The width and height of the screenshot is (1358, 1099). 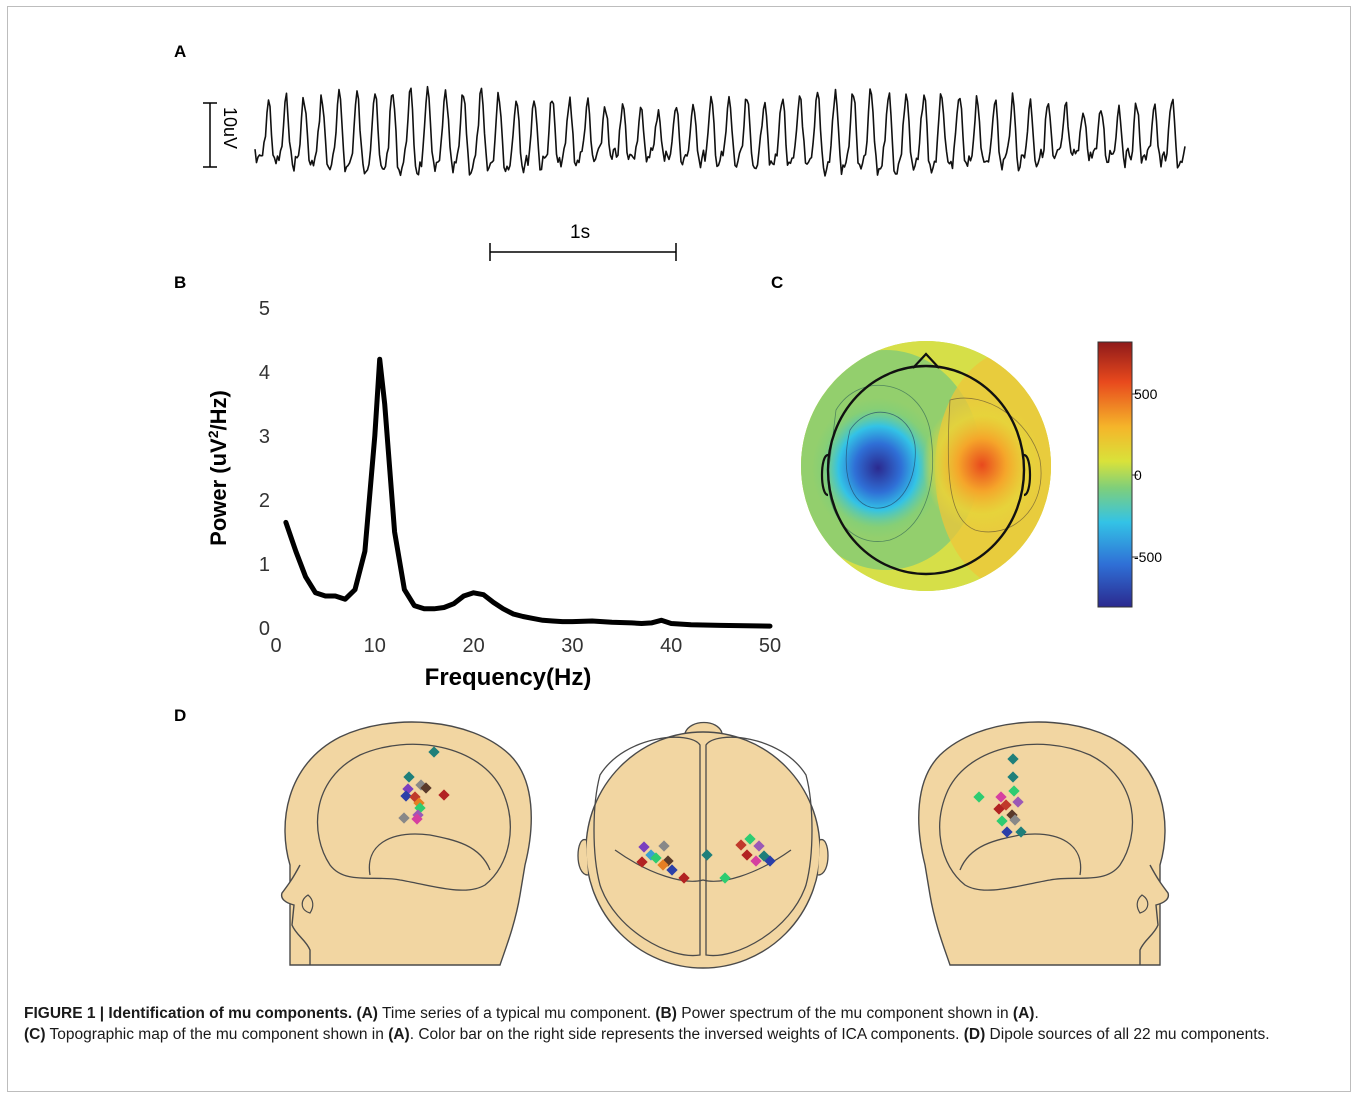 What do you see at coordinates (671, 646) in the screenshot?
I see `x-tick-label: 40` at bounding box center [671, 646].